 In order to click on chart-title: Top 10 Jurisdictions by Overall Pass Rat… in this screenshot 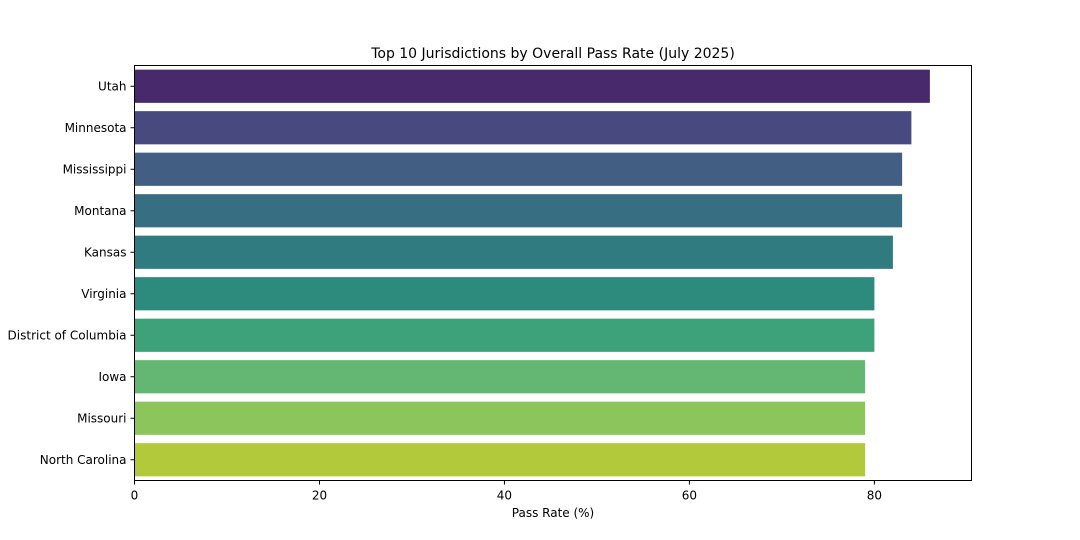, I will do `click(552, 54)`.